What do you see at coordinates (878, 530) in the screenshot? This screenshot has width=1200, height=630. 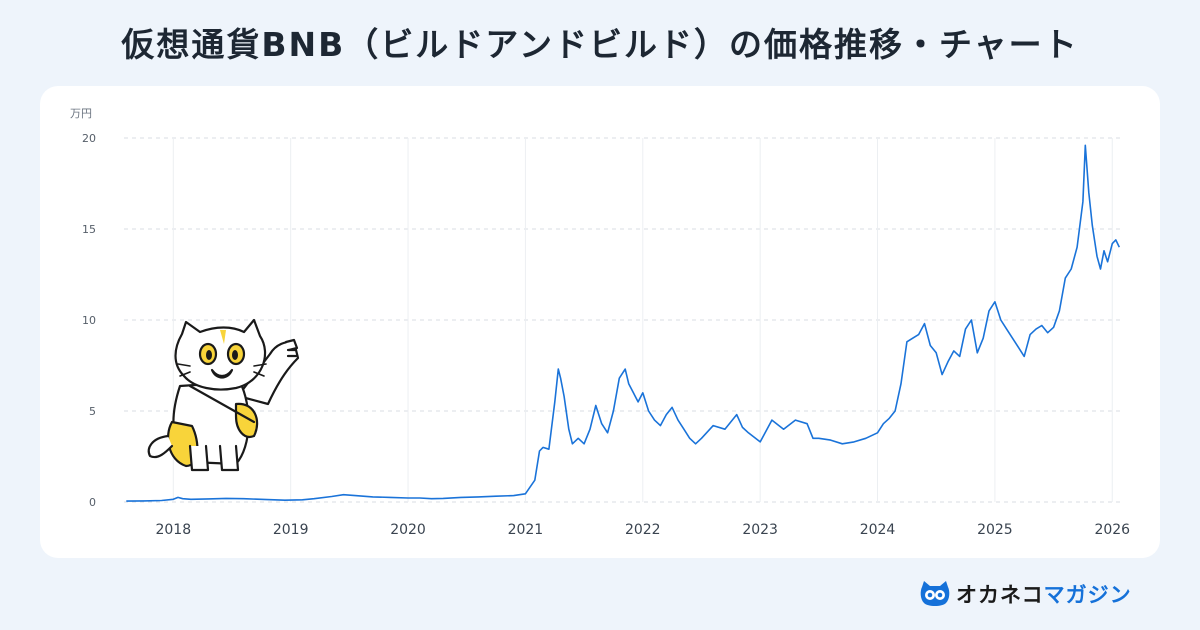 I see `x-tick-label: 2024` at bounding box center [878, 530].